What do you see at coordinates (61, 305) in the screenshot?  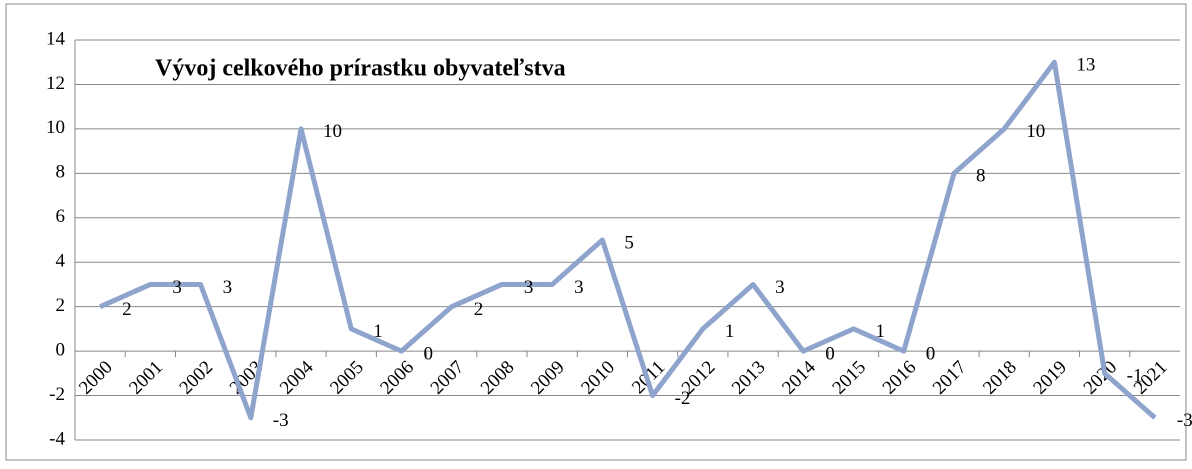 I see `y-tick-label: 2` at bounding box center [61, 305].